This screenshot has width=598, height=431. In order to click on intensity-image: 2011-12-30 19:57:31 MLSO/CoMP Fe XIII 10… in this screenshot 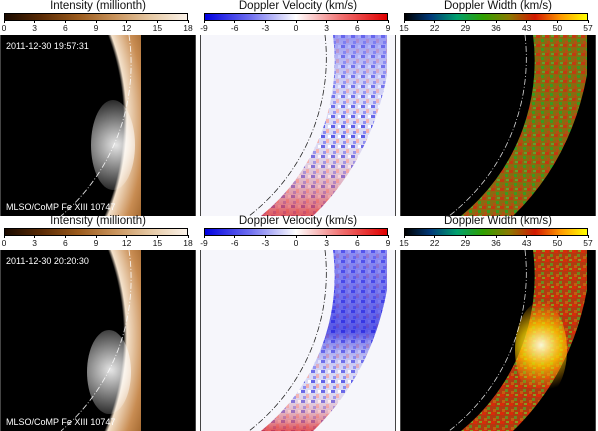, I will do `click(98, 125)`.